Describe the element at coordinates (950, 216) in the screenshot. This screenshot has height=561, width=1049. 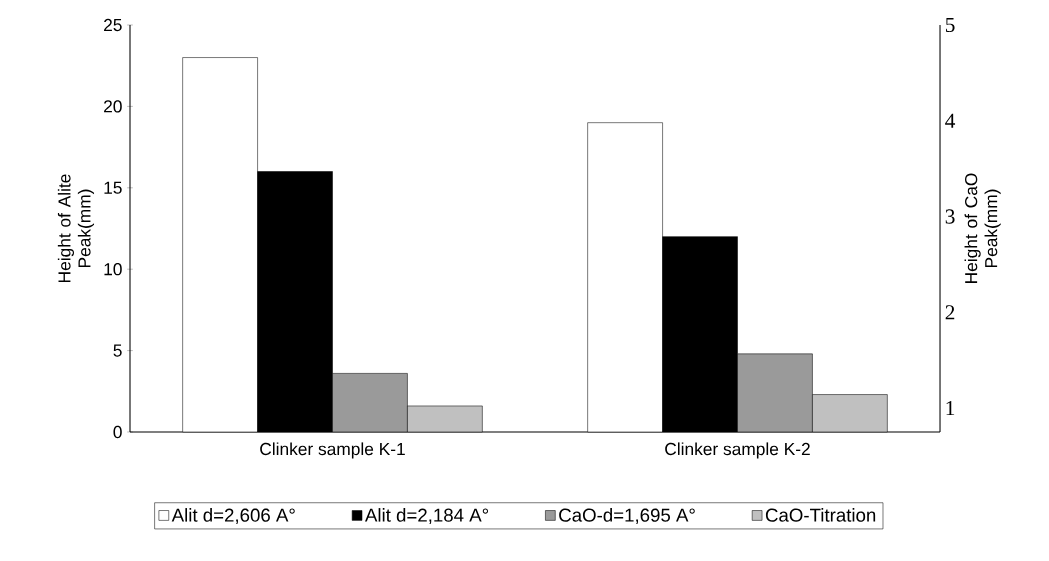
I see `y2-tick-label: 3` at that location.